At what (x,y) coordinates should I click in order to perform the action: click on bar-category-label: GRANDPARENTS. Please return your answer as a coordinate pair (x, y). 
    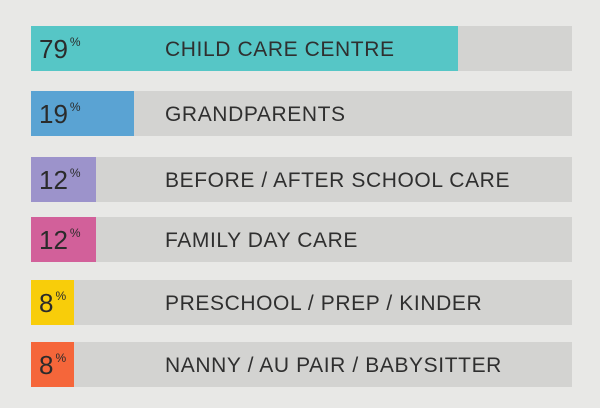
    Looking at the image, I should click on (255, 114).